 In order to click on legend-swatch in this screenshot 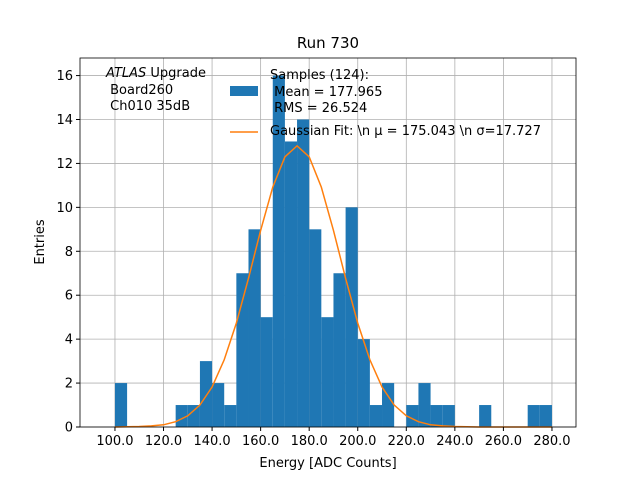, I will do `click(244, 91)`.